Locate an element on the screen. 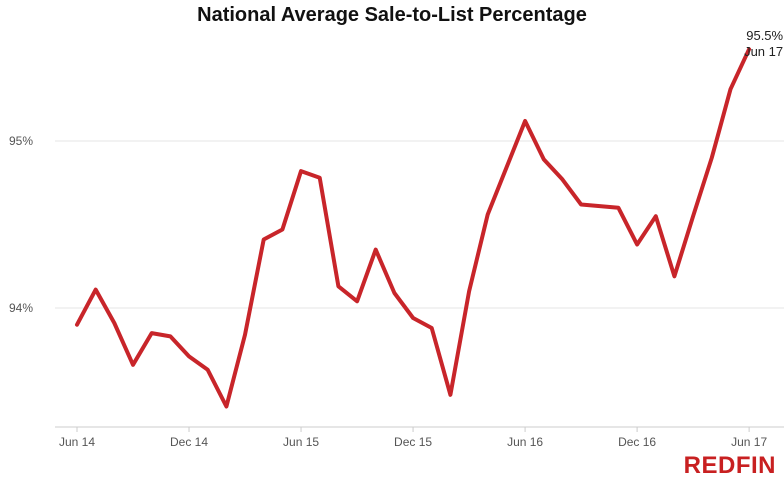 Image resolution: width=784 pixels, height=484 pixels. x-tick-label: Dec 14 is located at coordinates (189, 442).